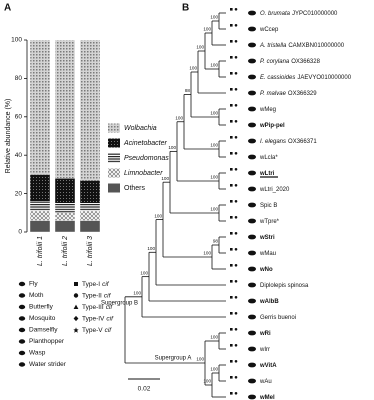  I want to click on cif-label: Type-II cif, so click(97, 295).